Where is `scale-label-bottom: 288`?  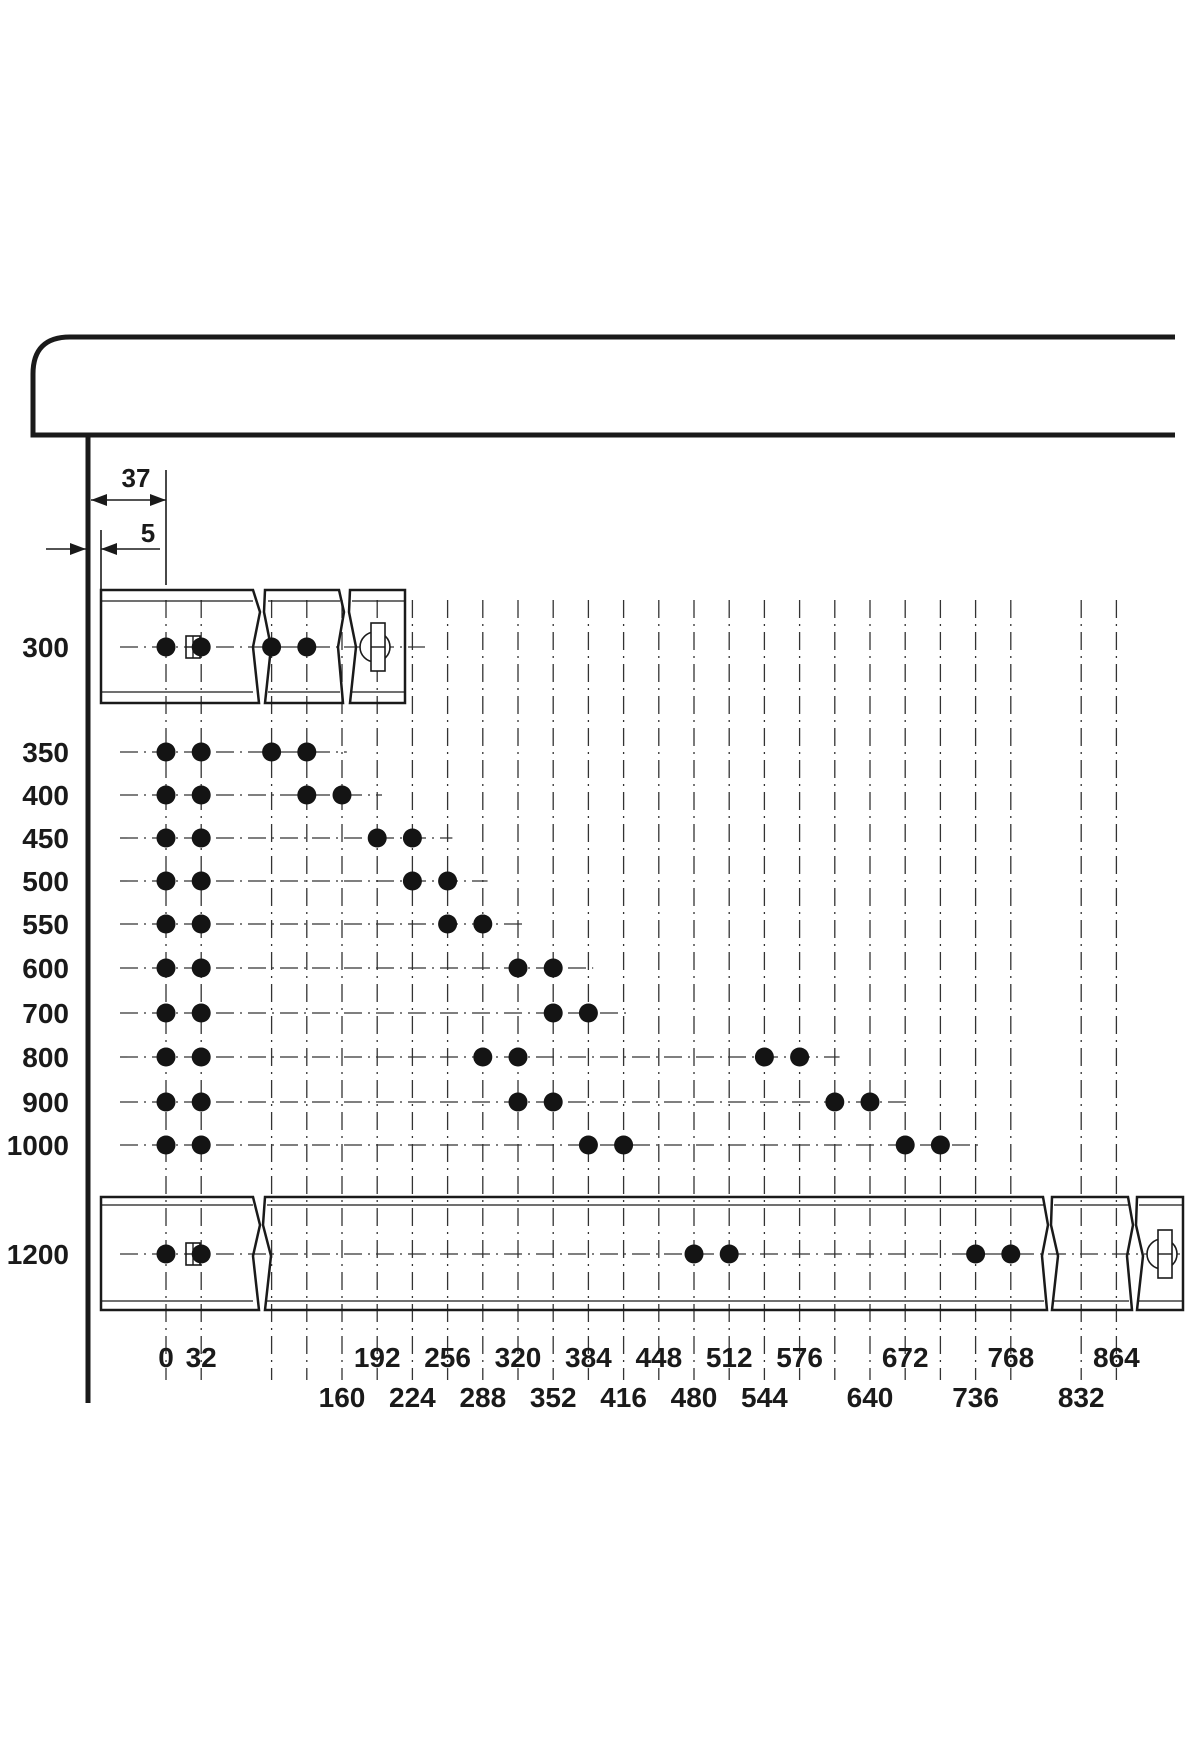 scale-label-bottom: 288 is located at coordinates (482, 1397).